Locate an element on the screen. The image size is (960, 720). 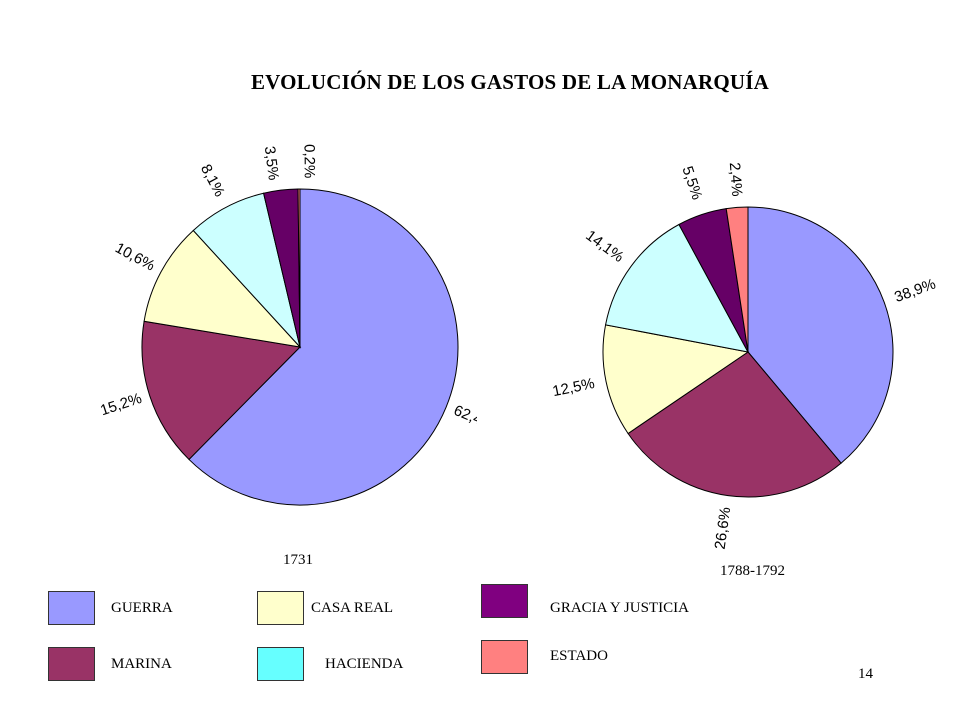
legend-label-guerra: GUERRA is located at coordinates (142, 608).